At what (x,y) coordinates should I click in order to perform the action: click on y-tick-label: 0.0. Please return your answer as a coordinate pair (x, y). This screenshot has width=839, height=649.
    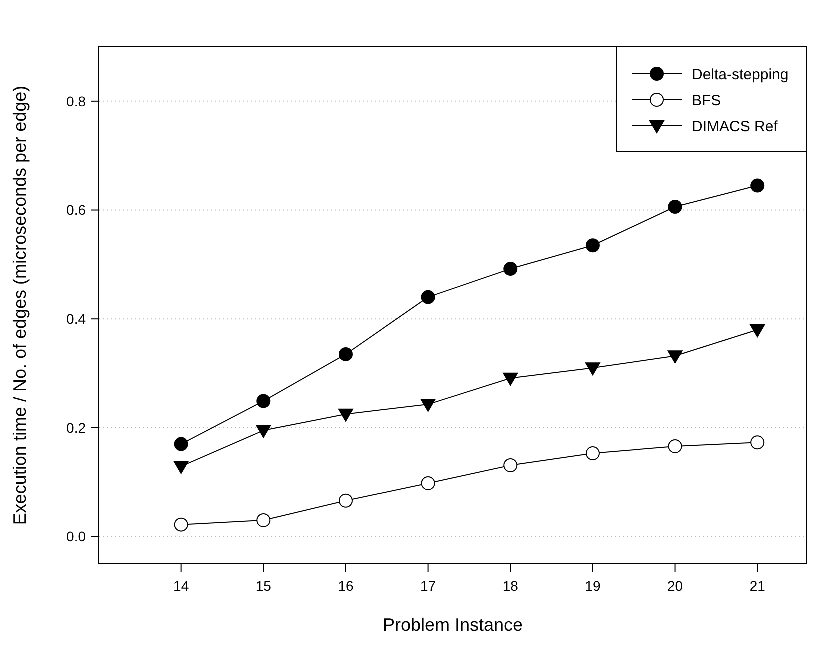
    Looking at the image, I should click on (76, 536).